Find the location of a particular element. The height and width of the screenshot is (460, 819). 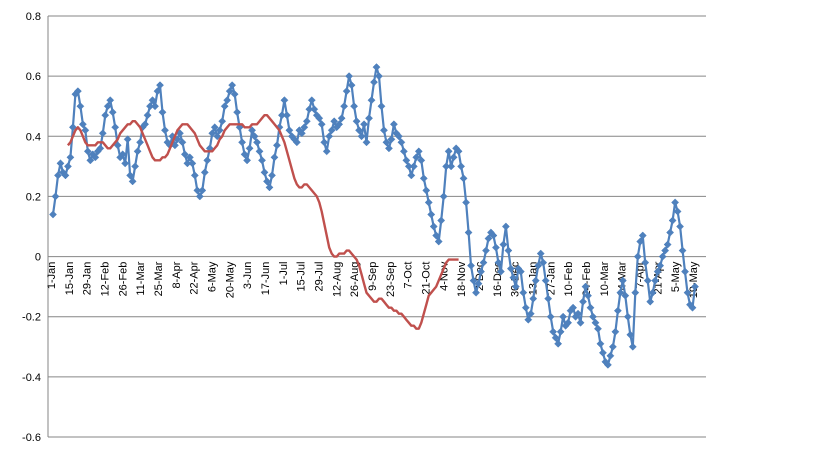

x-tick-label: 20-May is located at coordinates (230, 279).